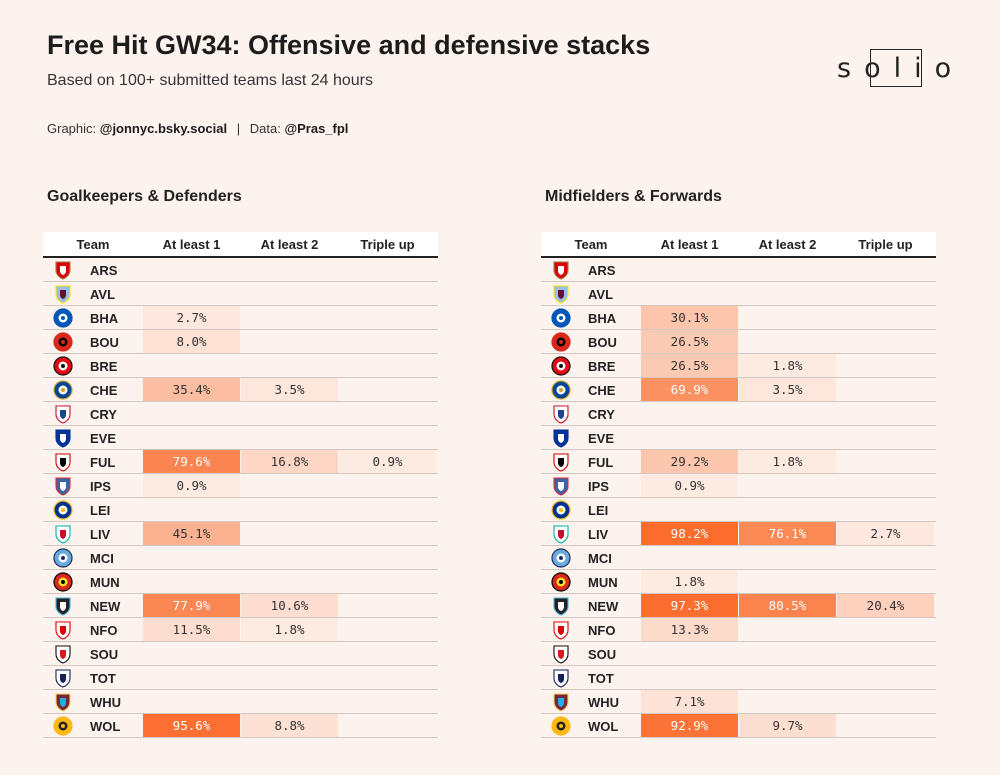 This screenshot has height=775, width=1000. I want to click on man-city-crest-icon, so click(561, 558).